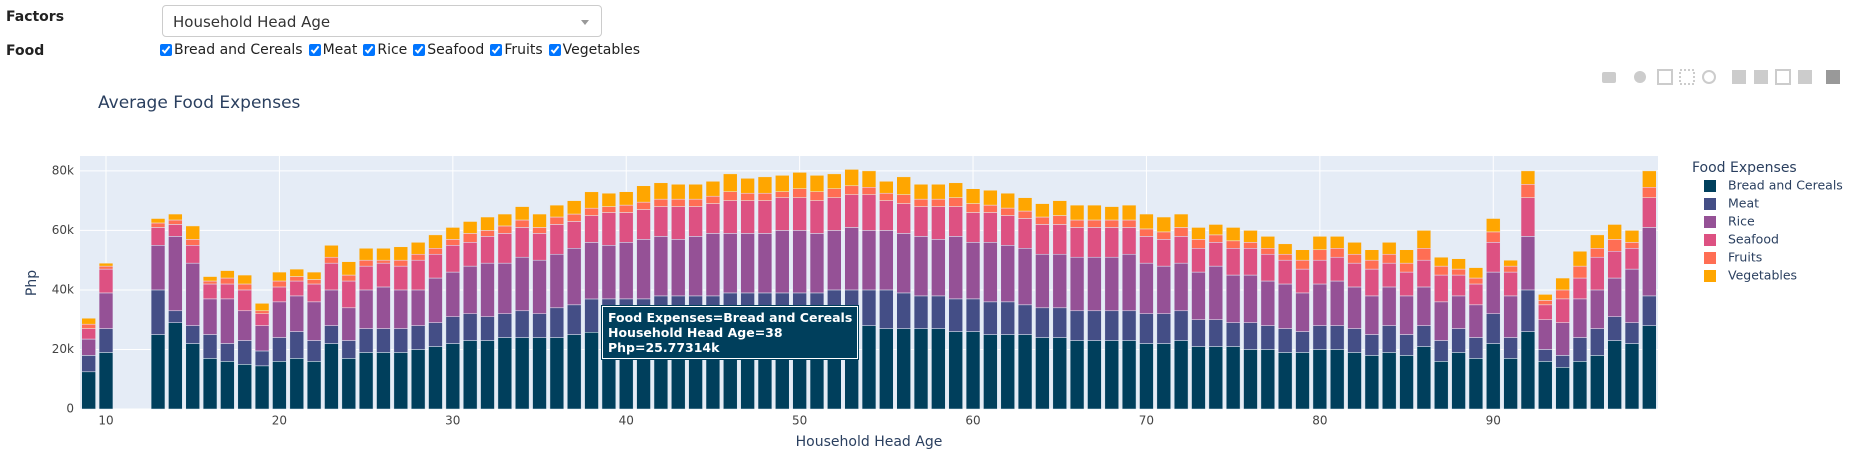  I want to click on pan-icon, so click(1665, 77).